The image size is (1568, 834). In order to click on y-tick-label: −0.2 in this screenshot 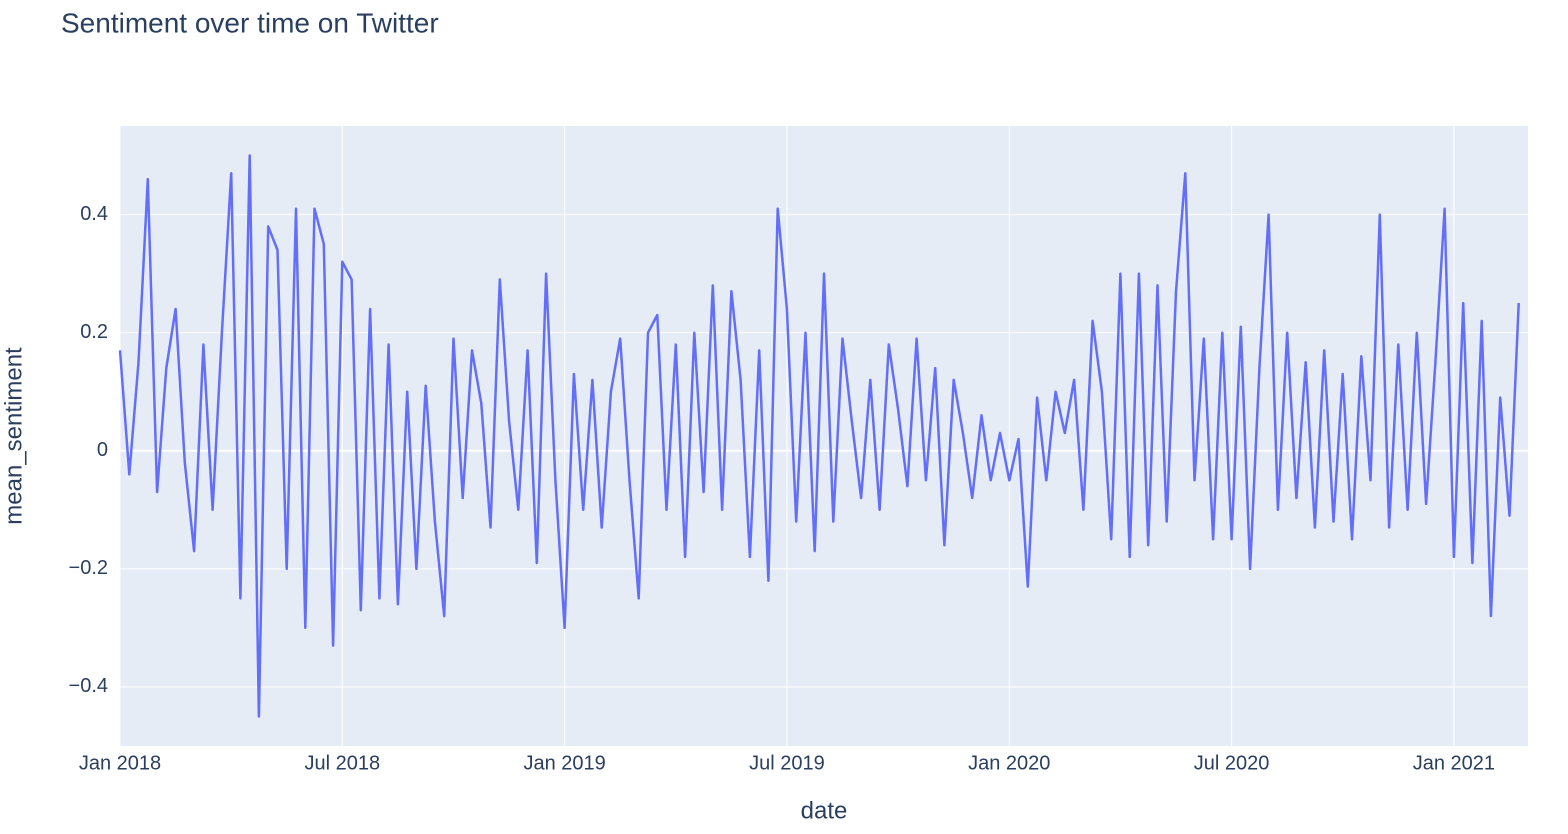, I will do `click(88, 568)`.